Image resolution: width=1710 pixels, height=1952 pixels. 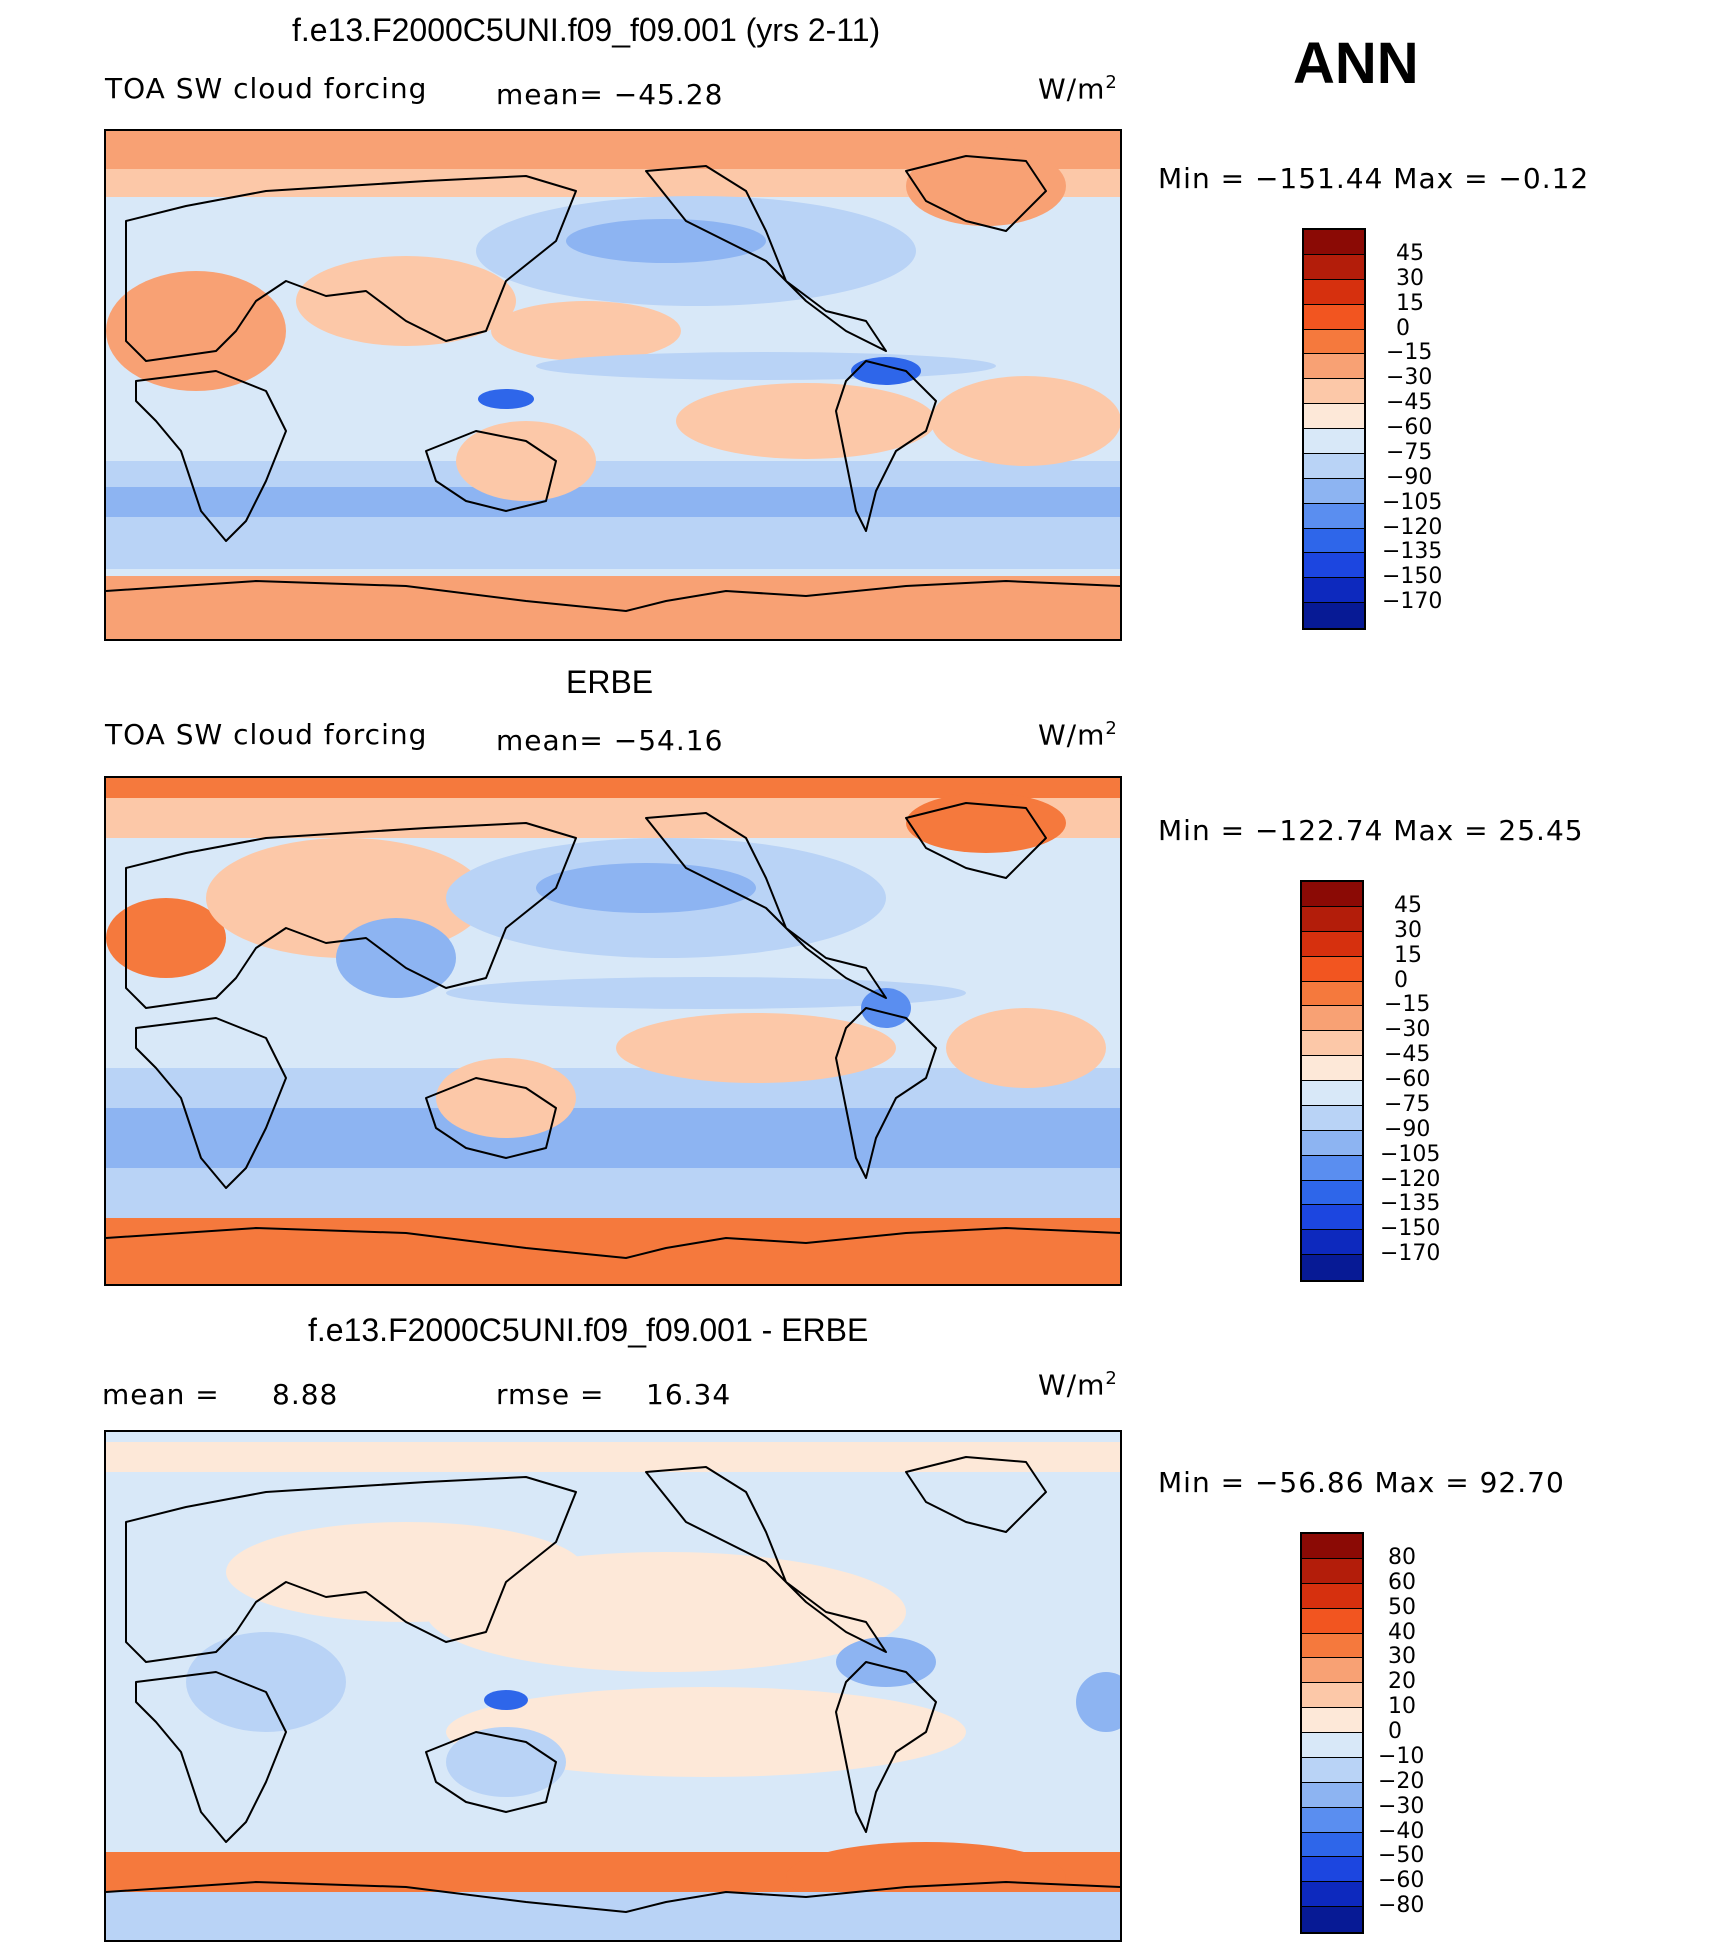 What do you see at coordinates (550, 1394) in the screenshot?
I see `panel3-rmse-label: rmse =` at bounding box center [550, 1394].